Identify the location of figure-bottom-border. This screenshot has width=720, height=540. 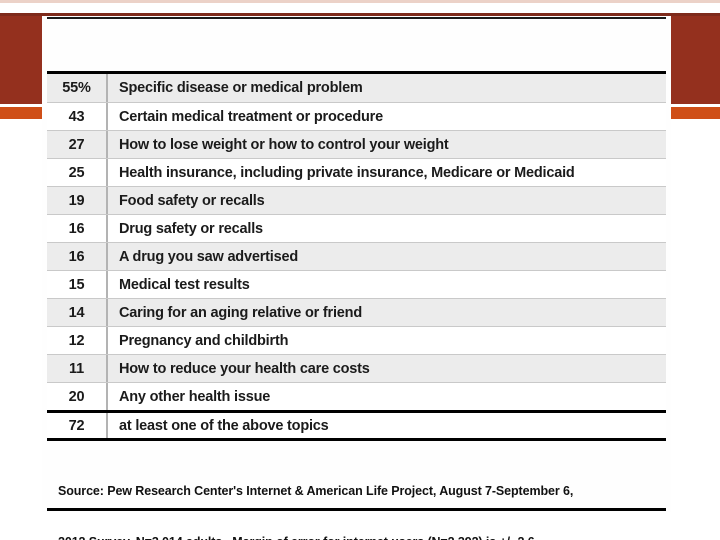
(356, 509).